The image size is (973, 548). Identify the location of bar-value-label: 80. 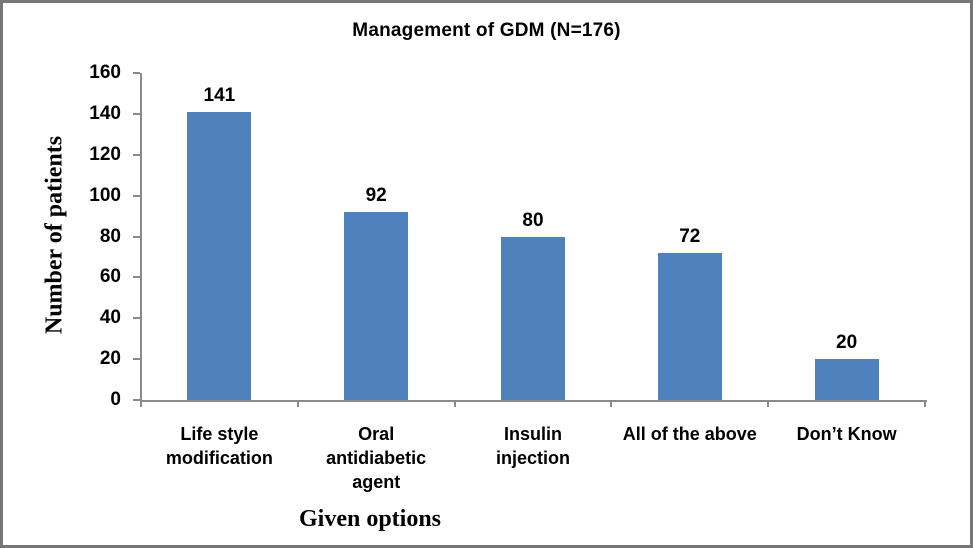
(533, 220).